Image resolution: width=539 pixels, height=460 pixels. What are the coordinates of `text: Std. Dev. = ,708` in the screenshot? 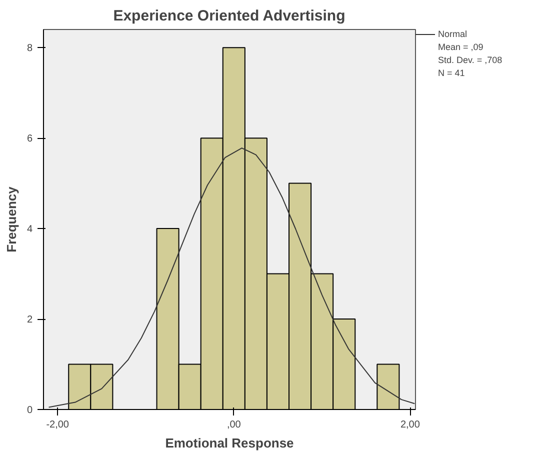 It's located at (470, 60).